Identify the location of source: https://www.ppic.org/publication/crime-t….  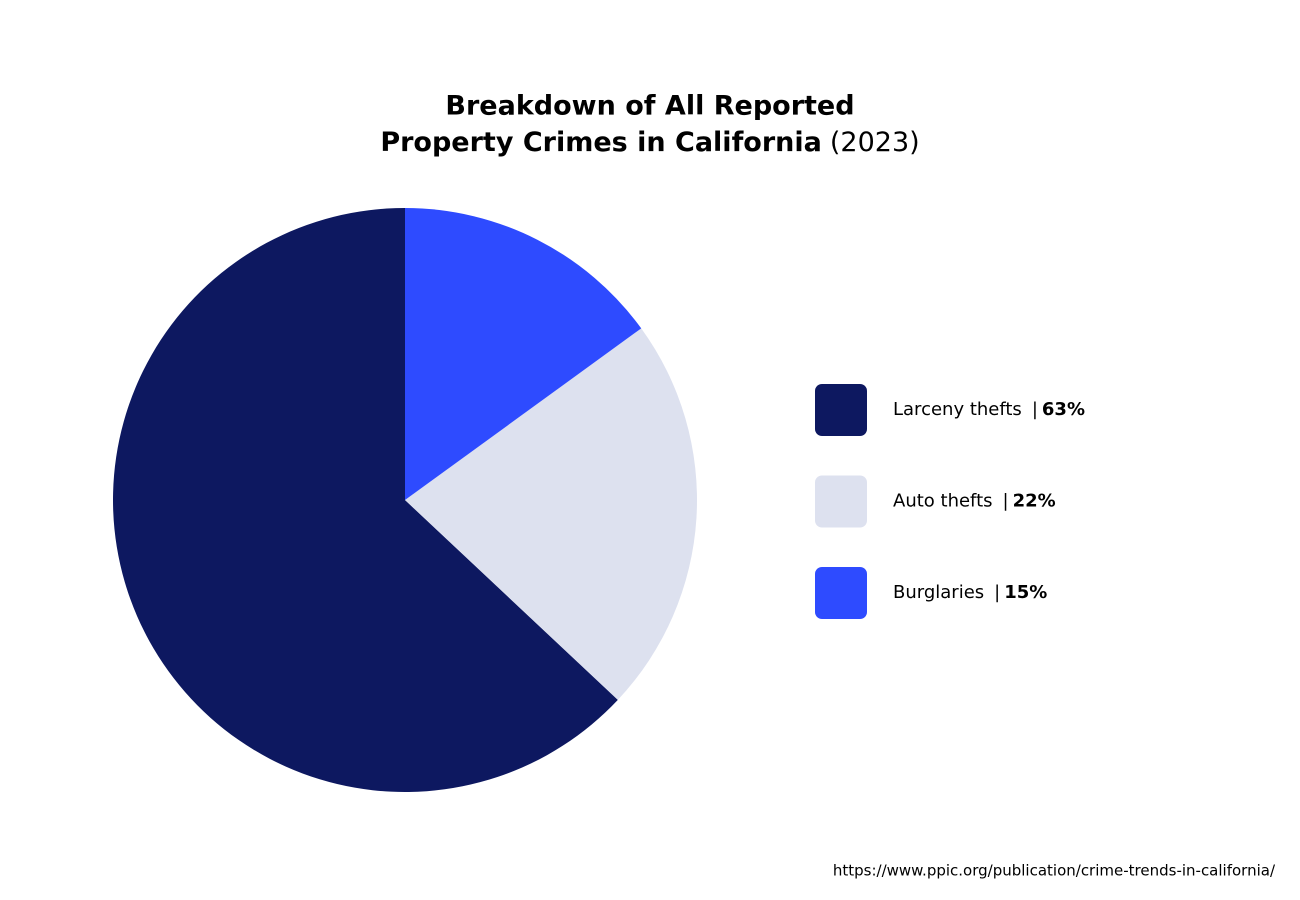
(1054, 871).